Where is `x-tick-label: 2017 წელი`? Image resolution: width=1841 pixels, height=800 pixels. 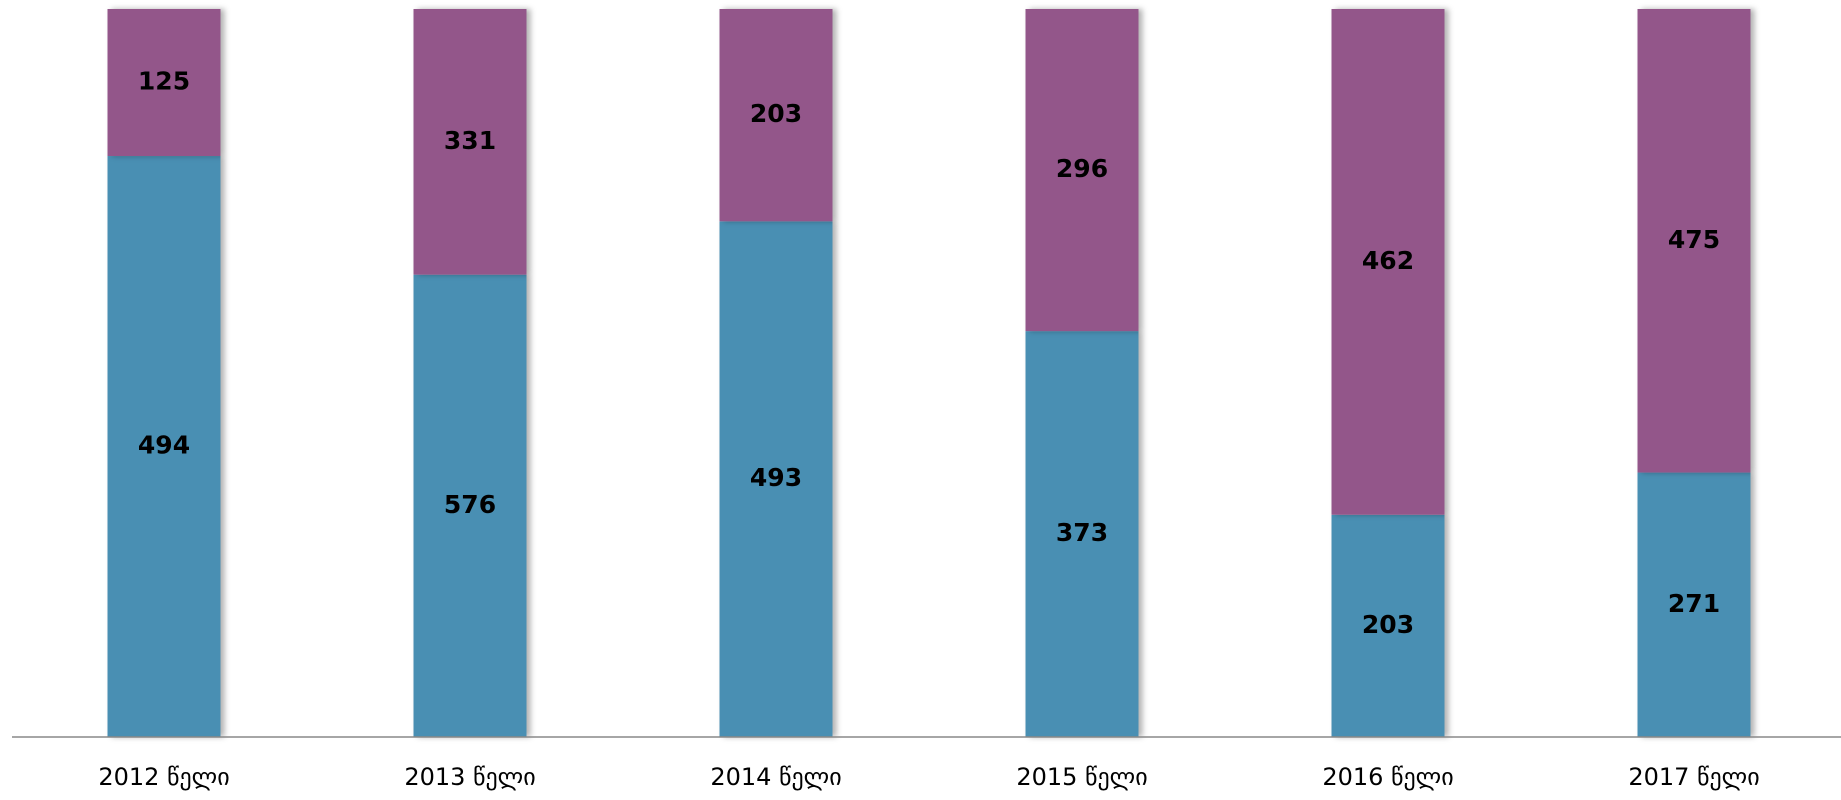 x-tick-label: 2017 წელი is located at coordinates (1693, 777).